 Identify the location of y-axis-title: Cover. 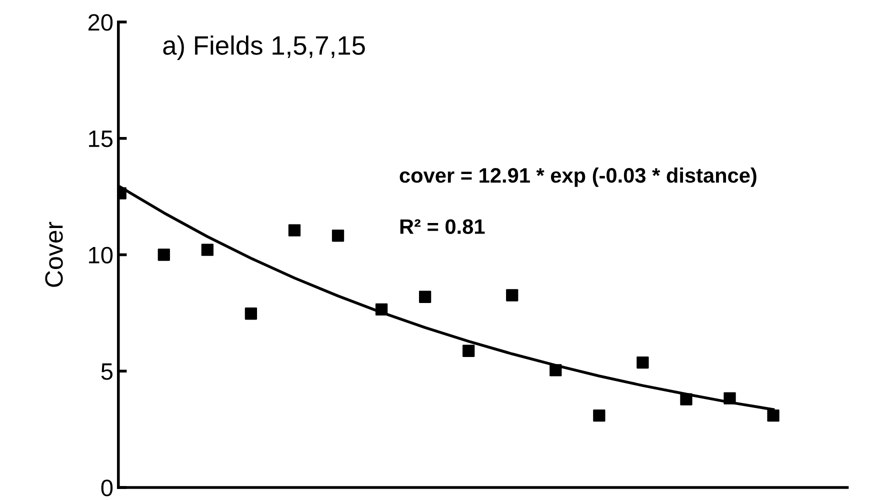
(54, 254).